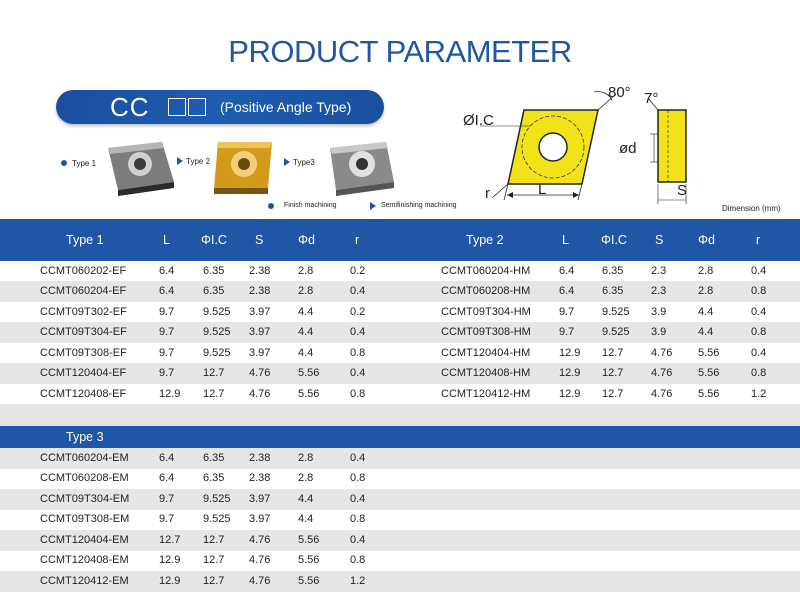 The height and width of the screenshot is (606, 800). What do you see at coordinates (400, 519) in the screenshot?
I see `table-row: CCMT09T308-EM 9.7 9.525 3.97 4.4 0.8` at bounding box center [400, 519].